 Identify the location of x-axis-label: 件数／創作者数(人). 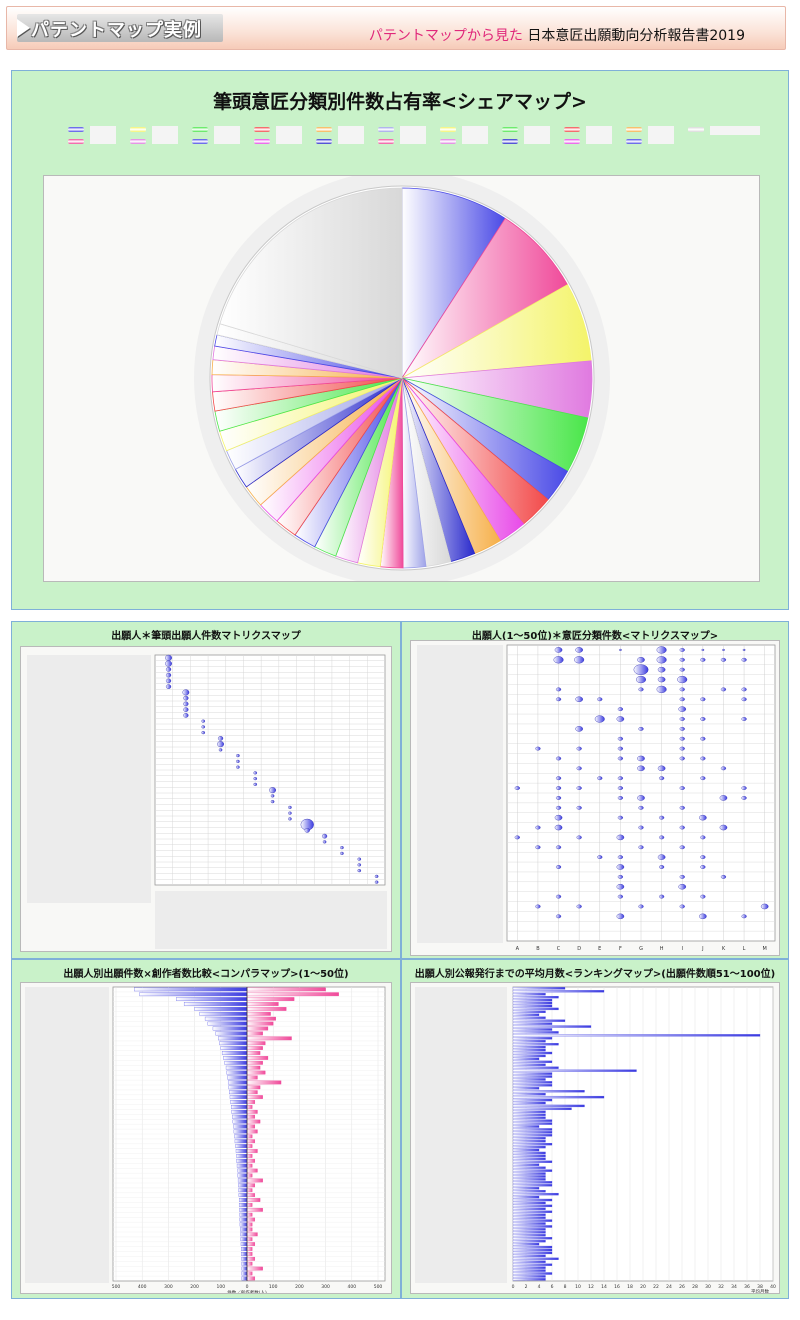
(247, 1291).